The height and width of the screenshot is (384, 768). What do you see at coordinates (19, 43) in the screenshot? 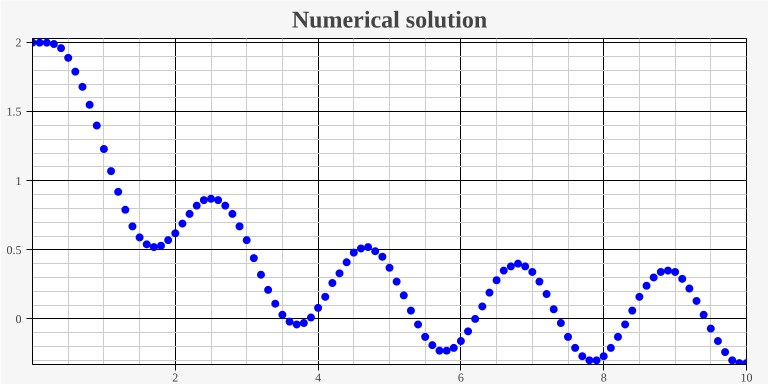
I see `y-tick-label: 2` at bounding box center [19, 43].